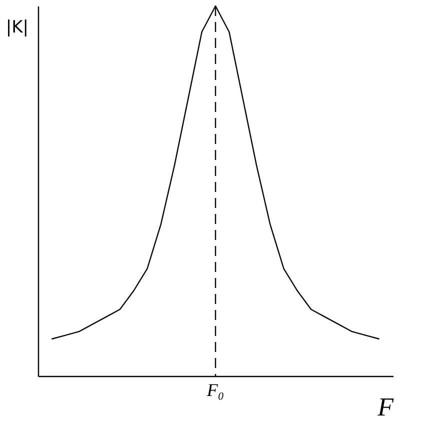  Describe the element at coordinates (385, 407) in the screenshot. I see `x-axis-title: F` at that location.